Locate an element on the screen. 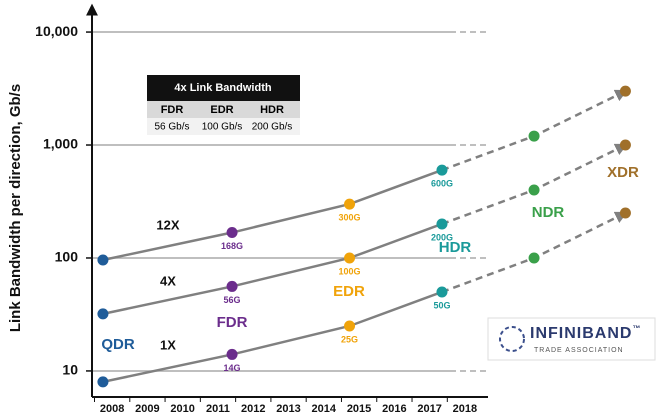 This screenshot has height=416, width=666. logo-icon is located at coordinates (512, 339).